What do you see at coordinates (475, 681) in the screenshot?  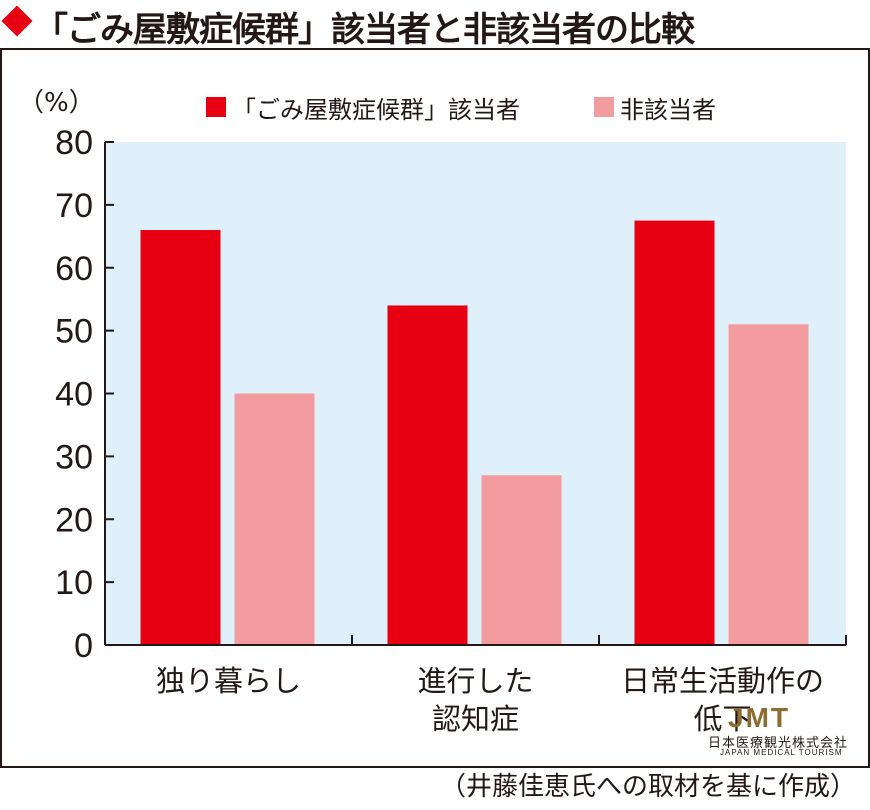 I see `category-label-2-line-1: 進行した` at bounding box center [475, 681].